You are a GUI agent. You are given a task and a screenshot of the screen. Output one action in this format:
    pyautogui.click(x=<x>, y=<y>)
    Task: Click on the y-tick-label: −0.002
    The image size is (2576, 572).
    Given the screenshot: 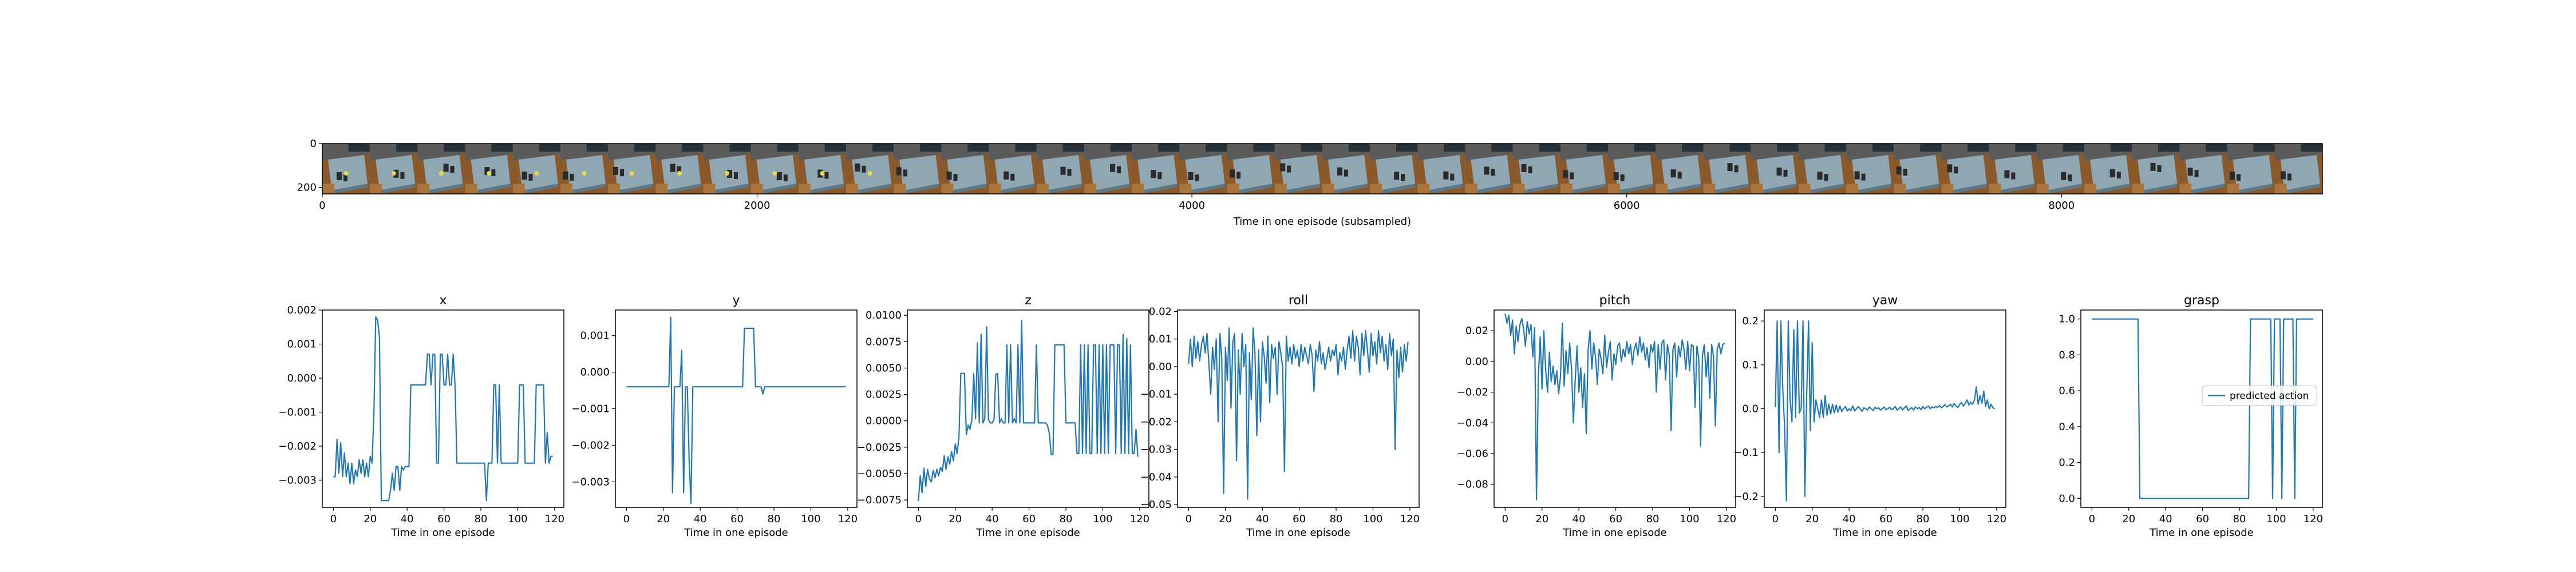 What is the action you would take?
    pyautogui.click(x=297, y=446)
    